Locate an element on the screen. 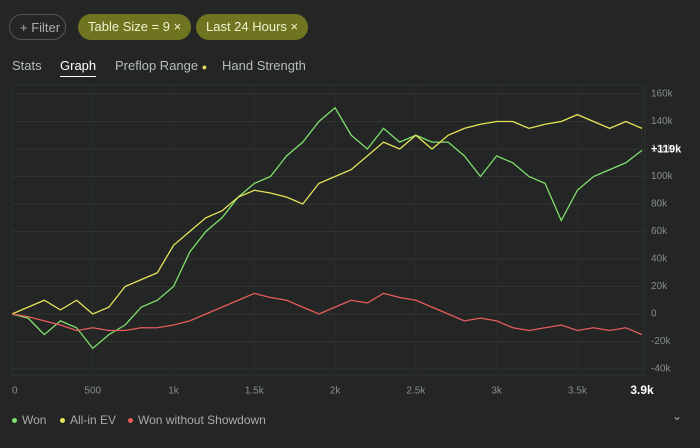 Image resolution: width=700 pixels, height=448 pixels. expand-icon: ⌄ is located at coordinates (677, 416).